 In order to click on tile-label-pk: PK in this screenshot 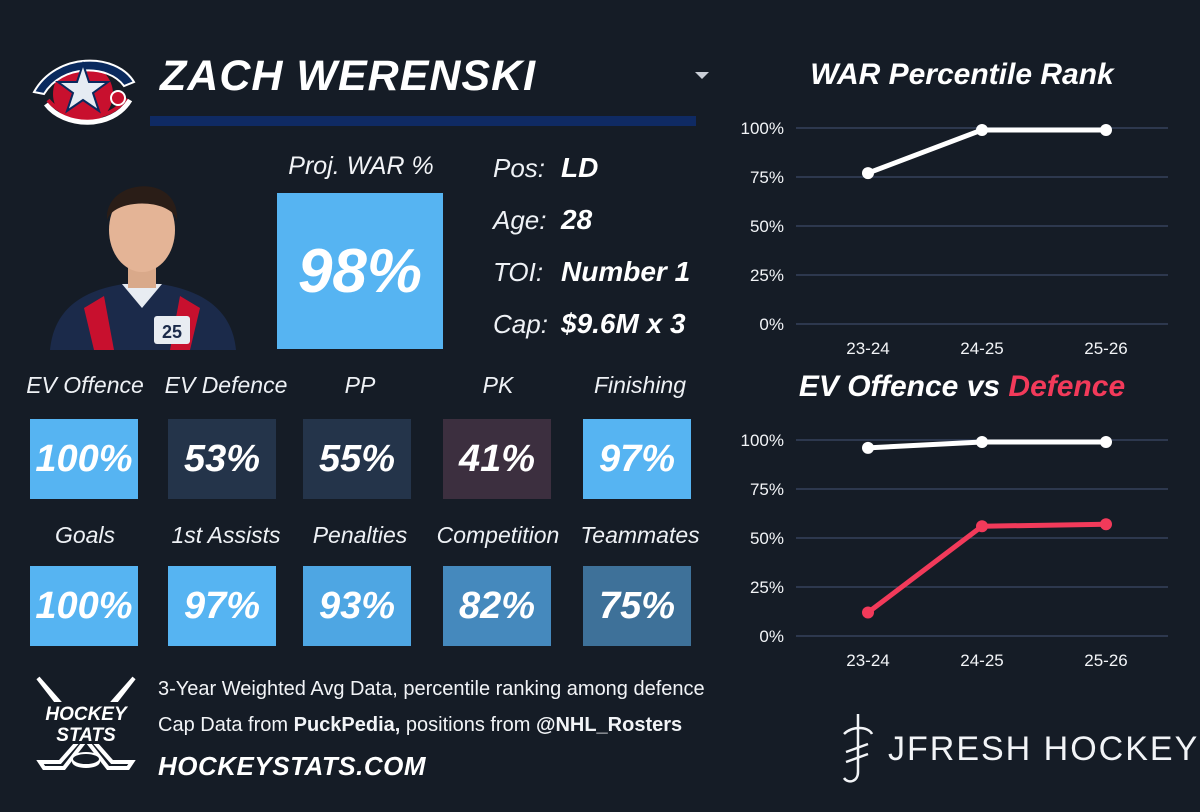, I will do `click(498, 385)`.